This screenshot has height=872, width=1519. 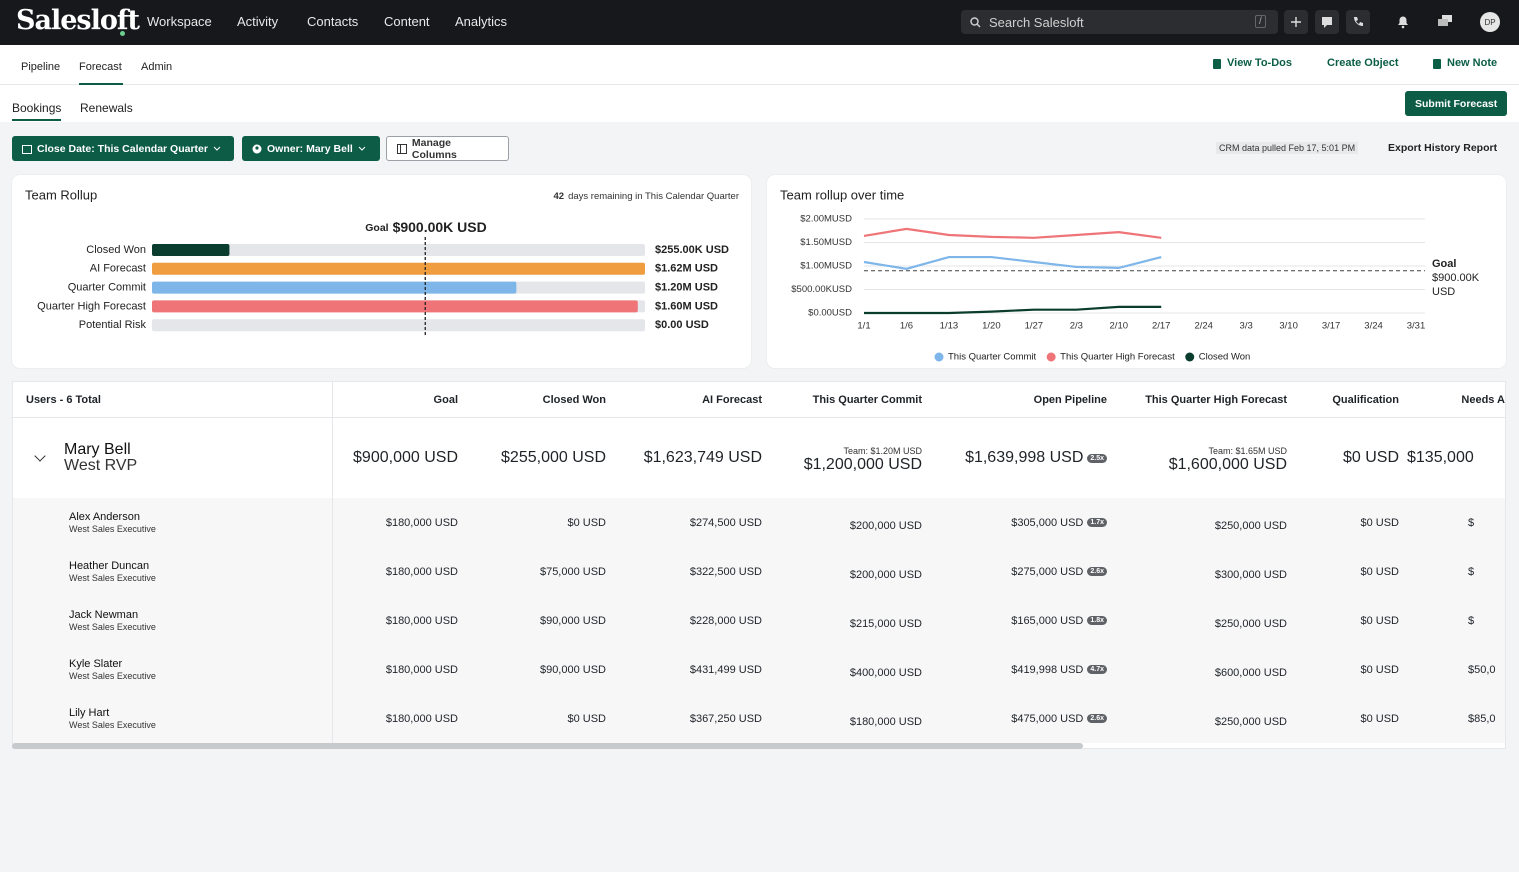 I want to click on scrollbar, so click(x=547, y=746).